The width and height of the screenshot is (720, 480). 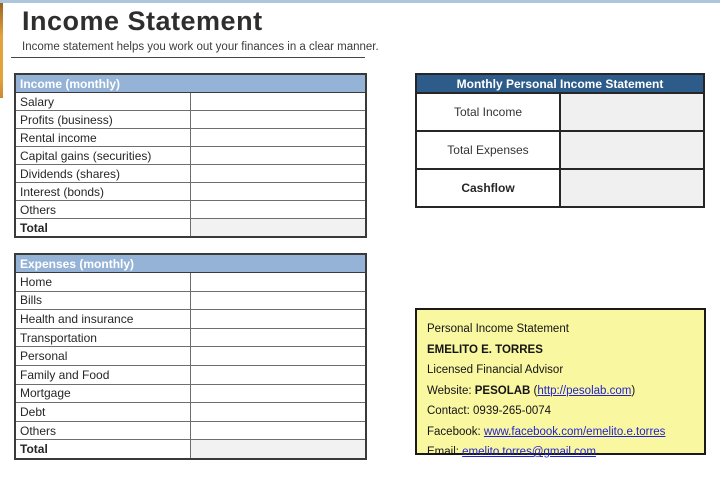 I want to click on table-row: Total Income, so click(x=560, y=112).